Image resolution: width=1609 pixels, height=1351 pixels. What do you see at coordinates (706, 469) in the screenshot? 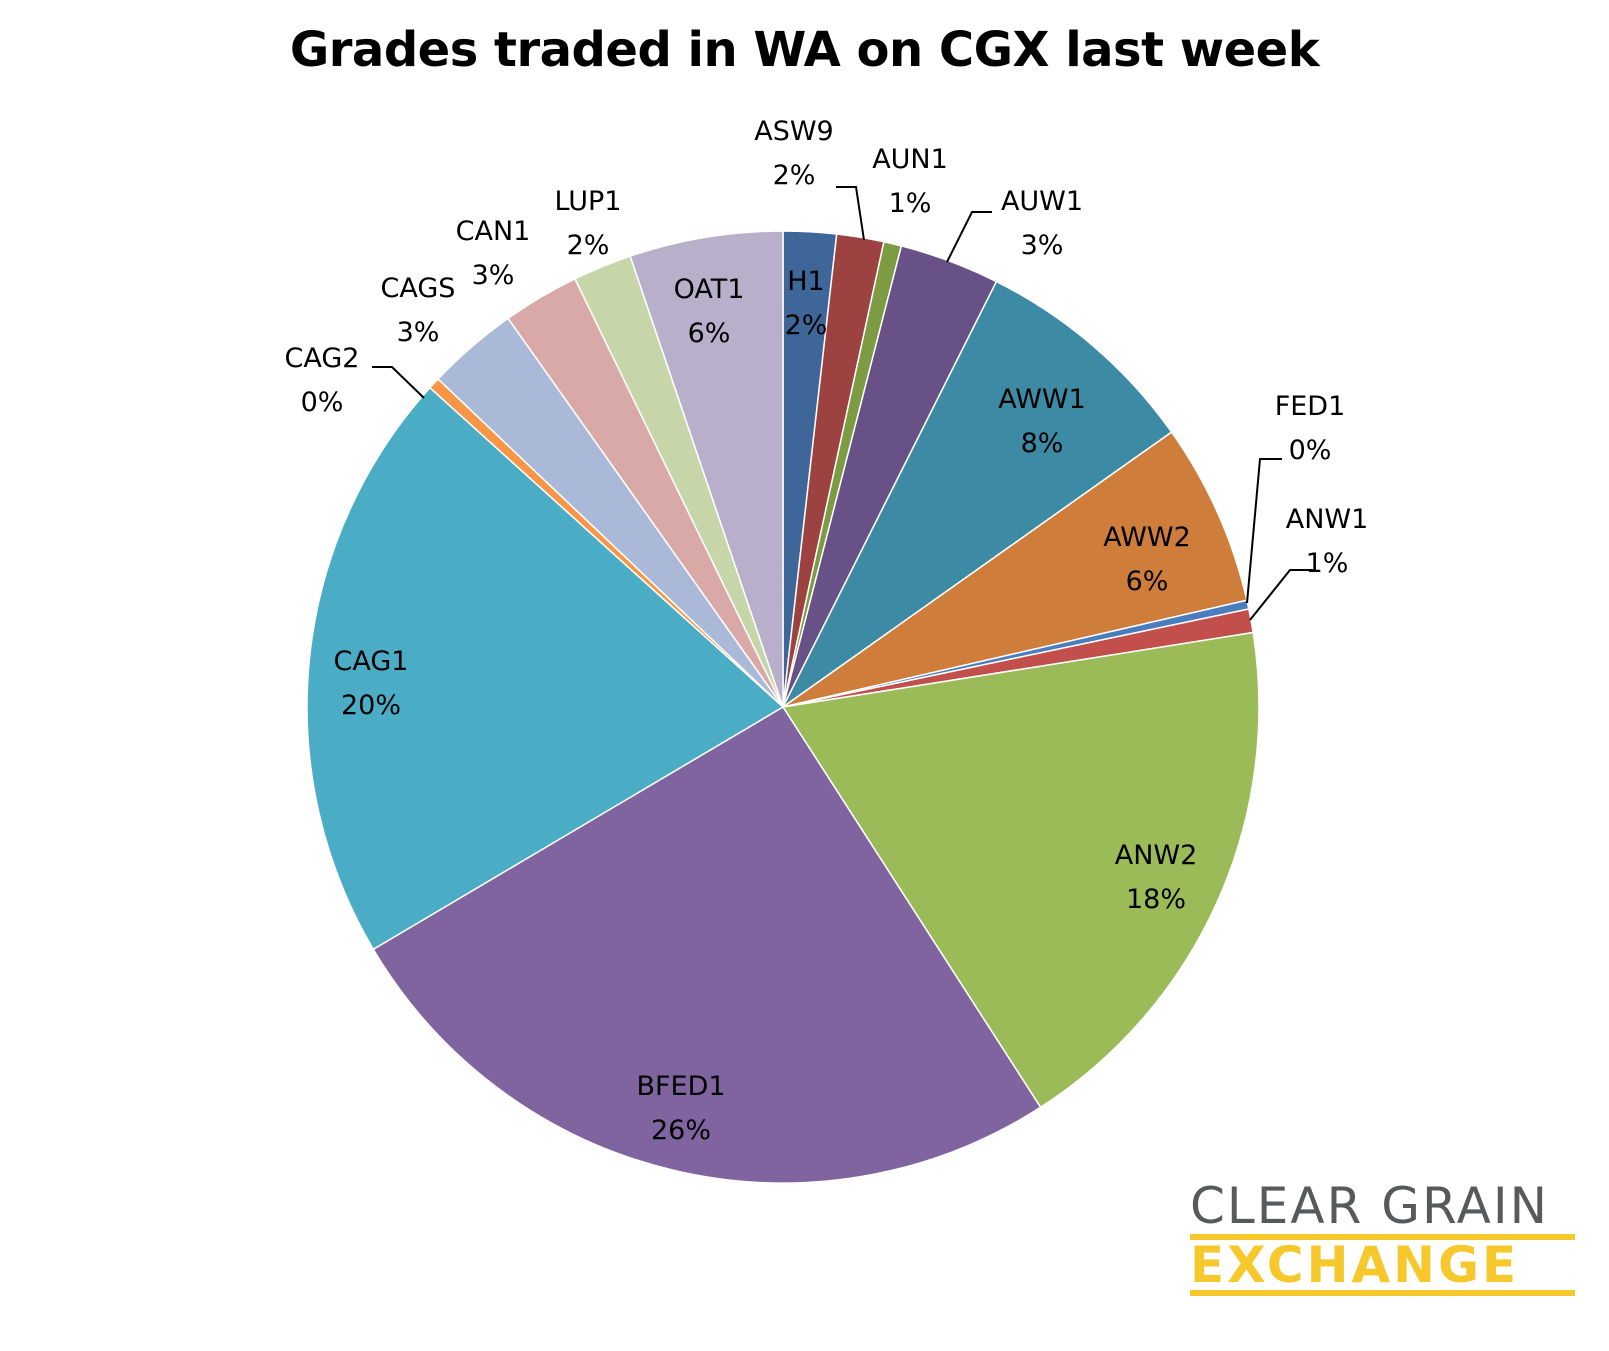
I see `pie-slice-oat1` at bounding box center [706, 469].